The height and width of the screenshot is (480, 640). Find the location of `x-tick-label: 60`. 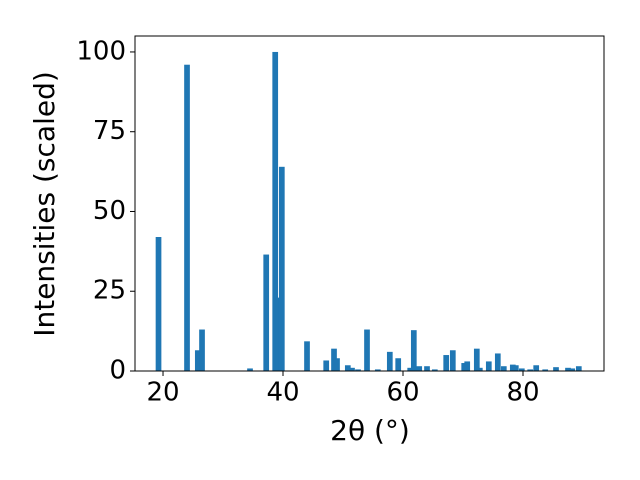

x-tick-label: 60 is located at coordinates (402, 393).